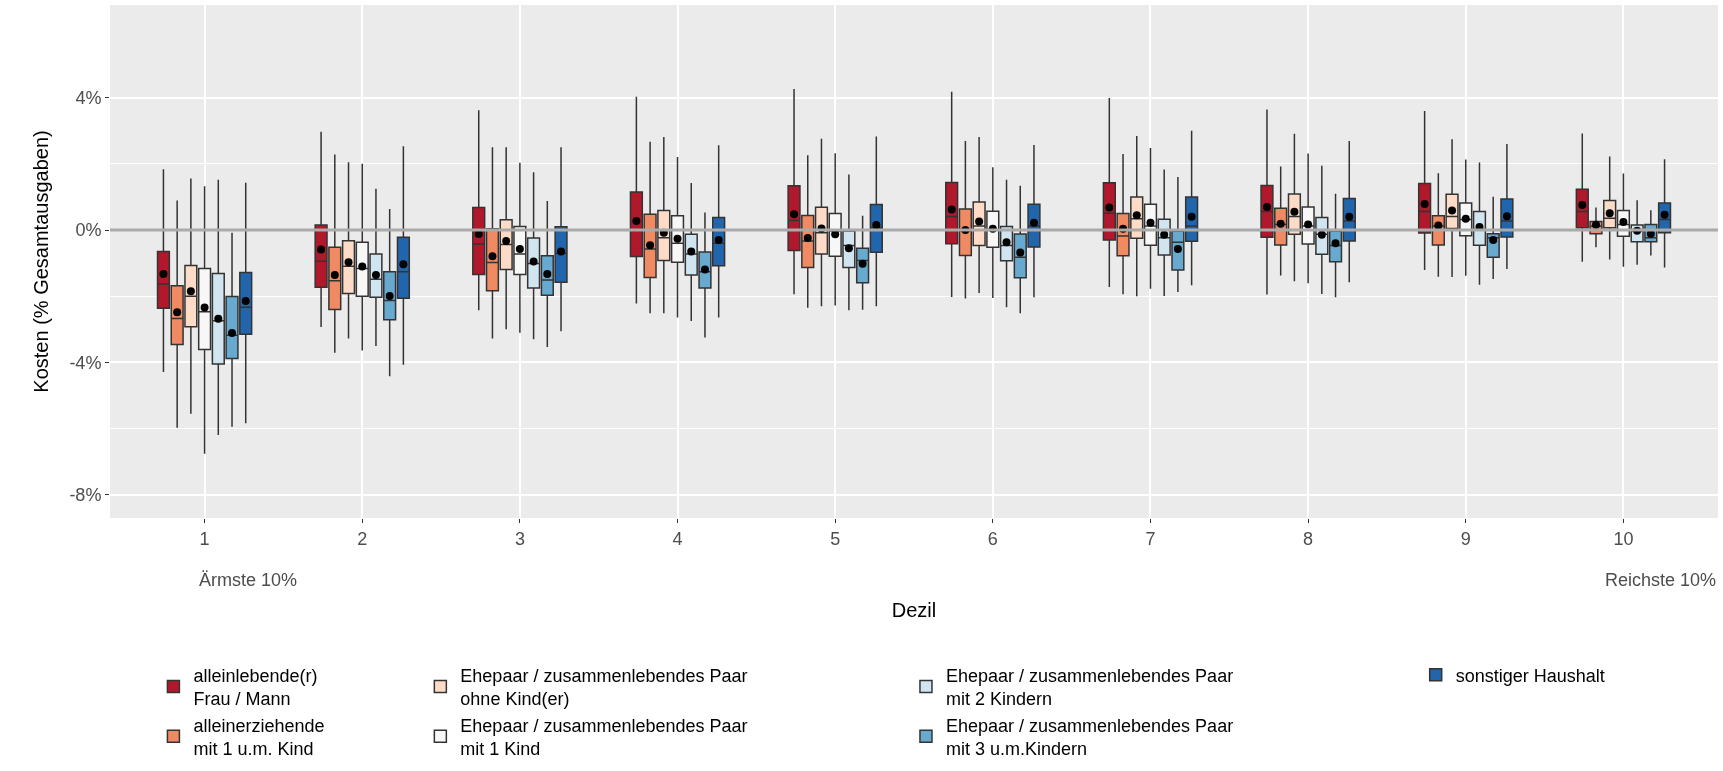  I want to click on x-tick-label: 3, so click(519, 538).